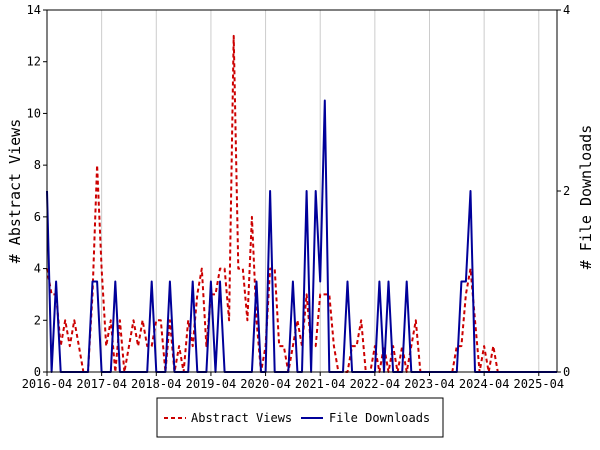 The width and height of the screenshot is (600, 450). I want to click on x-tick-label: 2025-04, so click(538, 384).